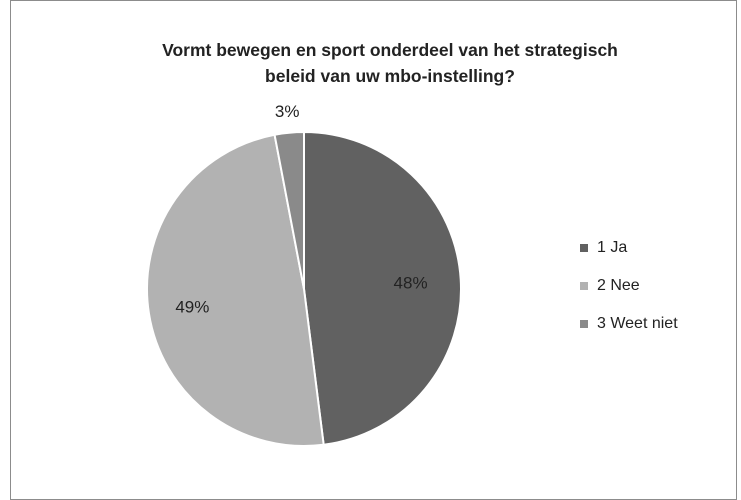 The height and width of the screenshot is (500, 741). I want to click on legend-item-ja: 1 Ja, so click(629, 248).